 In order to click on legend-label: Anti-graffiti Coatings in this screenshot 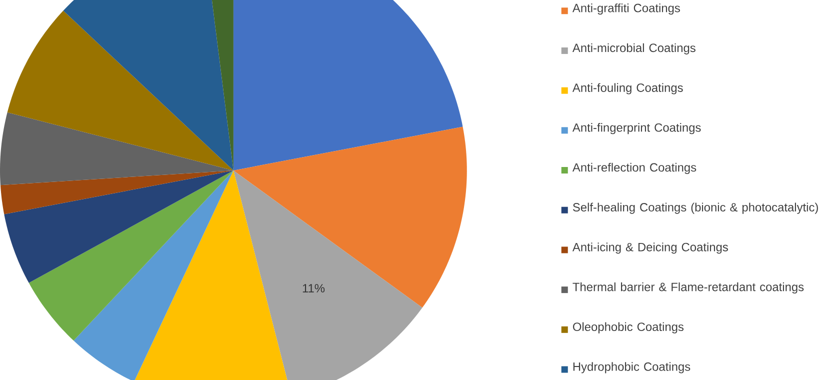, I will do `click(626, 9)`.